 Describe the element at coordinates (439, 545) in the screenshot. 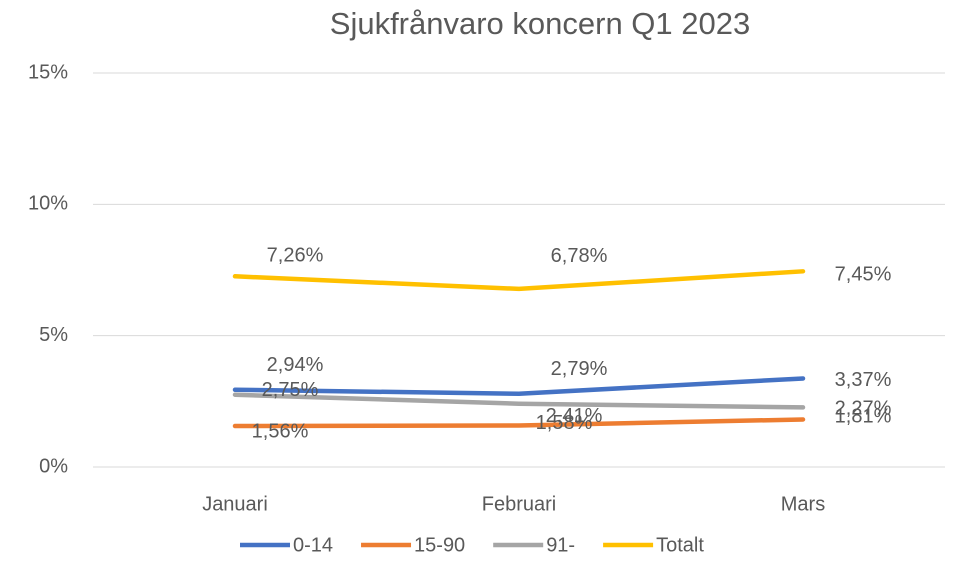

I see `legend-label: 15-90` at that location.